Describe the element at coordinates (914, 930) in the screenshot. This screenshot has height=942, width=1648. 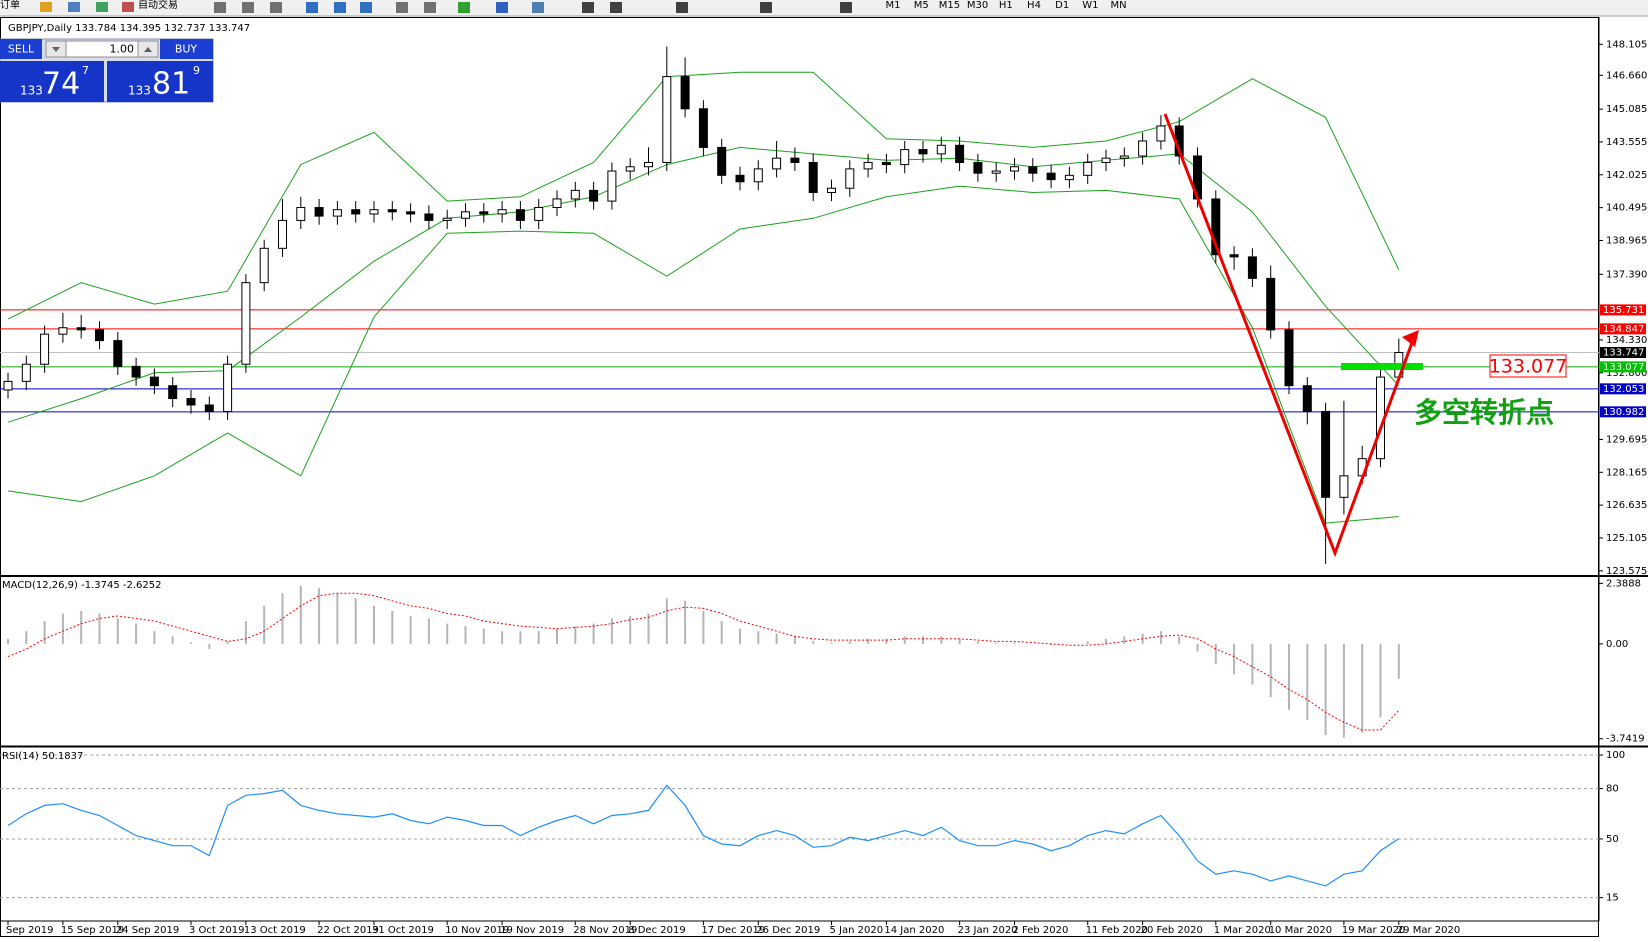
I see `x-tick-label: 14 Jan 2020` at that location.